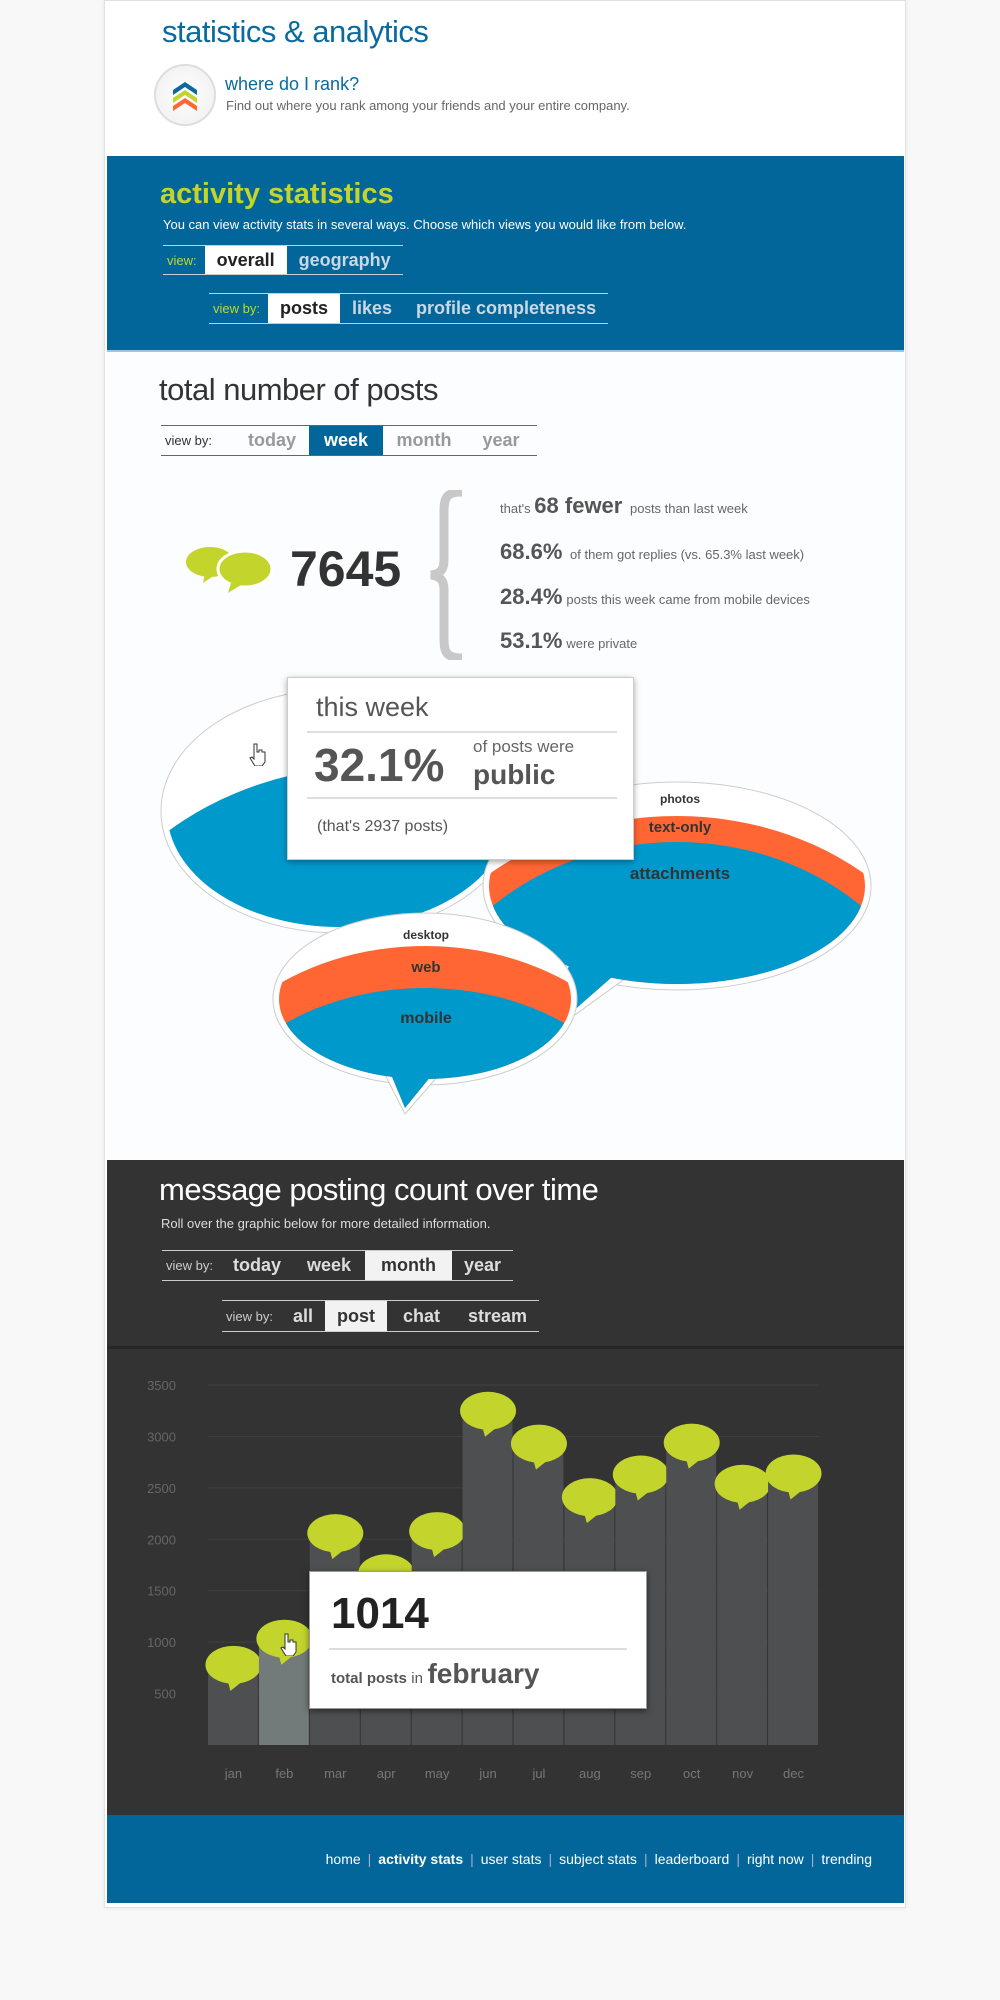  I want to click on tooltip-note: (that's 2937 posts), so click(383, 826).